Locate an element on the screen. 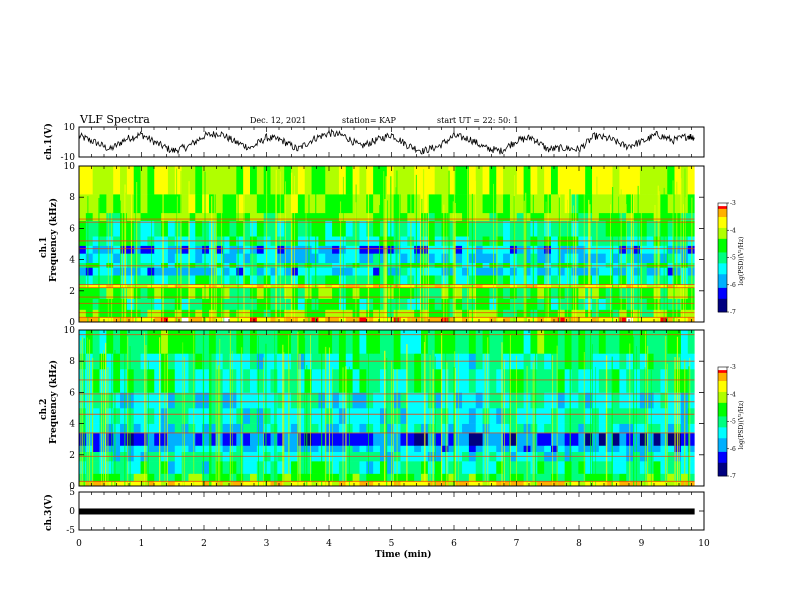  ch2-colorbar-tick-label: -3 is located at coordinates (733, 367).